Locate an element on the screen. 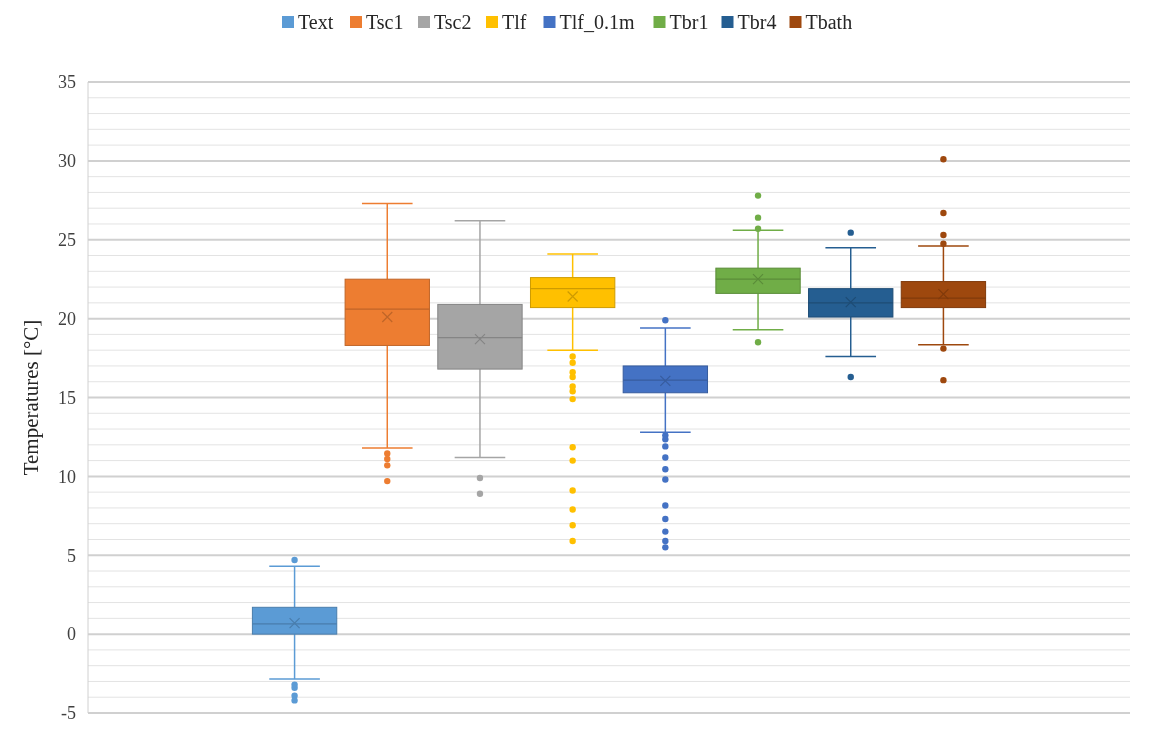 Image resolution: width=1150 pixels, height=755 pixels. y-axis-title: Temperatures [°C] is located at coordinates (31, 397).